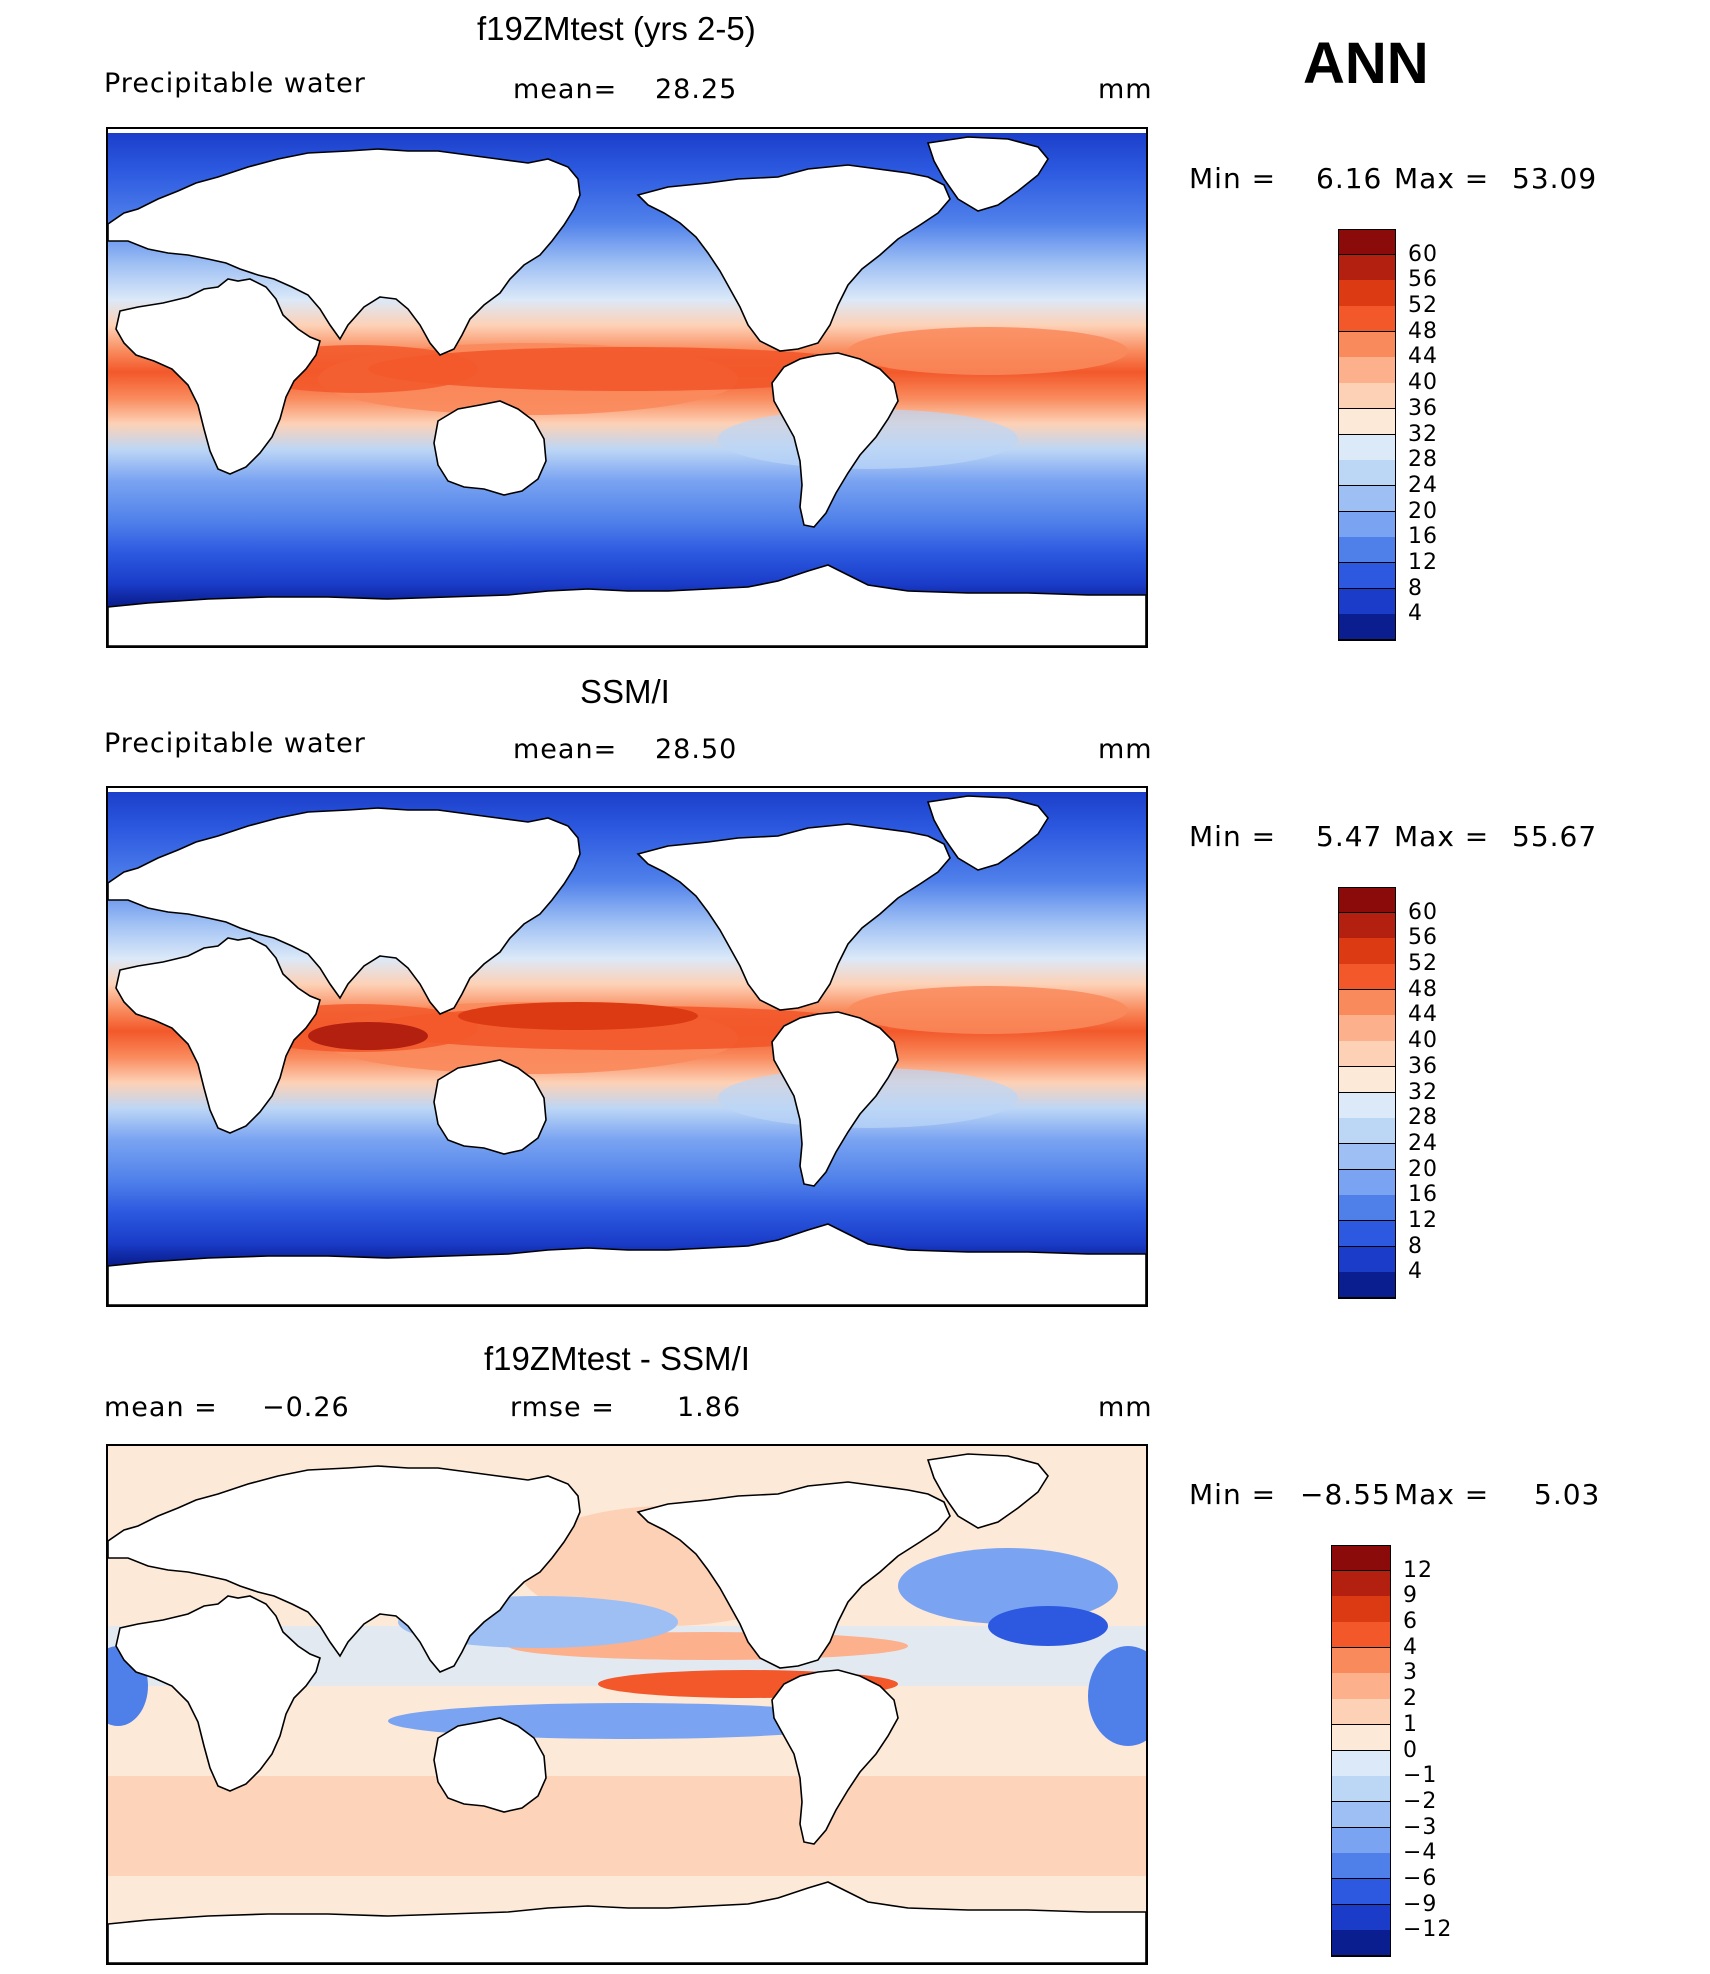  Describe the element at coordinates (1423, 1015) in the screenshot. I see `colorbar-tick-label: 44` at that location.